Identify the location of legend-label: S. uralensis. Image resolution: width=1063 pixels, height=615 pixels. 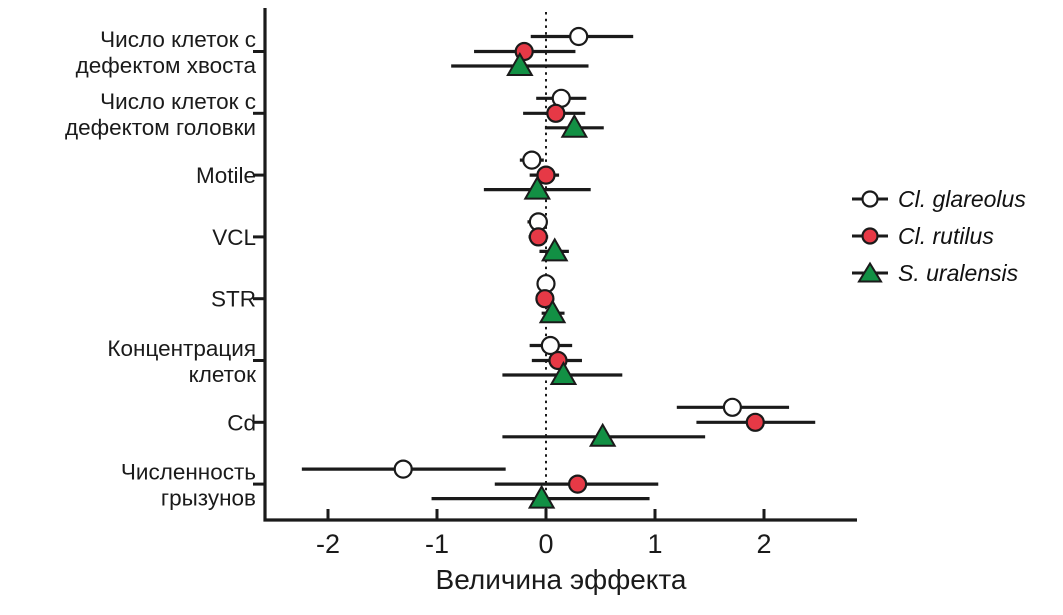
(958, 272).